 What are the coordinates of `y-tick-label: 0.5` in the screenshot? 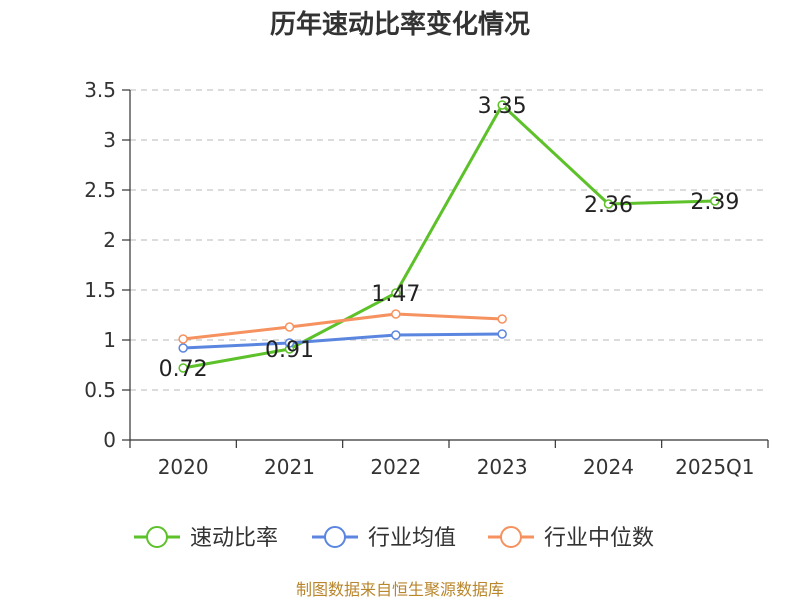 It's located at (100, 390).